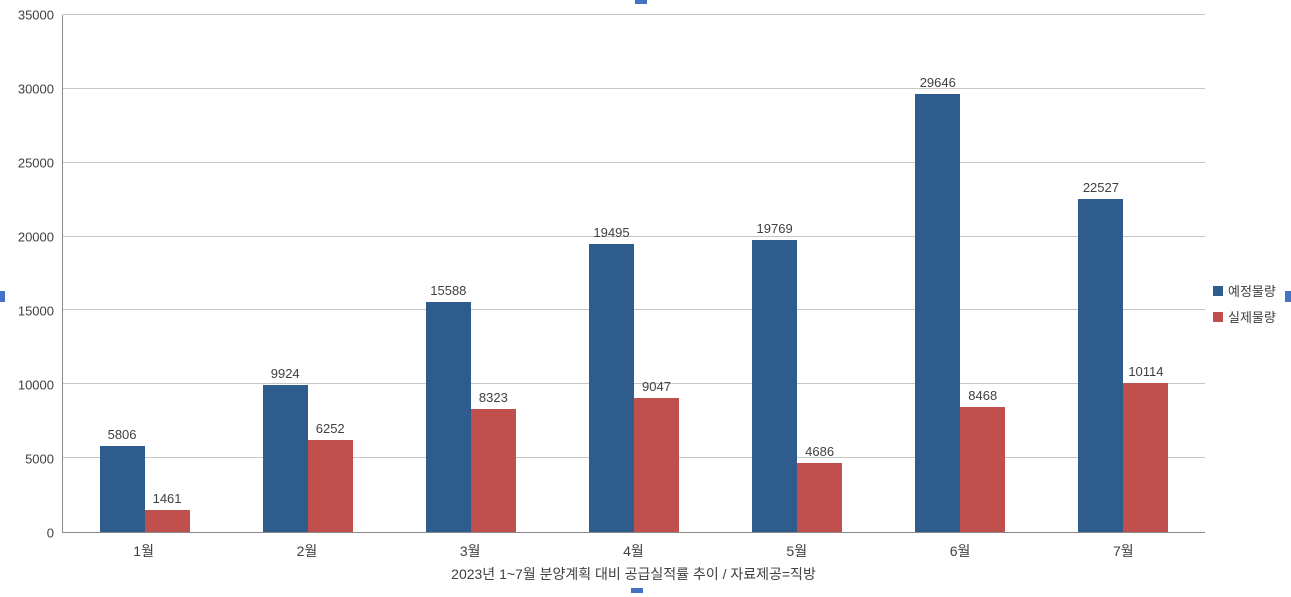  Describe the element at coordinates (285, 374) in the screenshot. I see `bar-value-label: 9924` at that location.